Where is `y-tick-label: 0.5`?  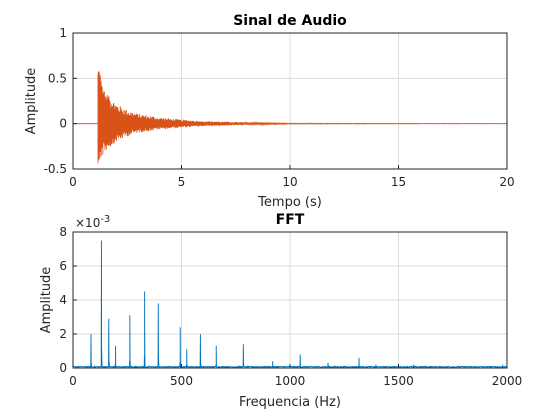 y-tick-label: 0.5 is located at coordinates (57, 78).